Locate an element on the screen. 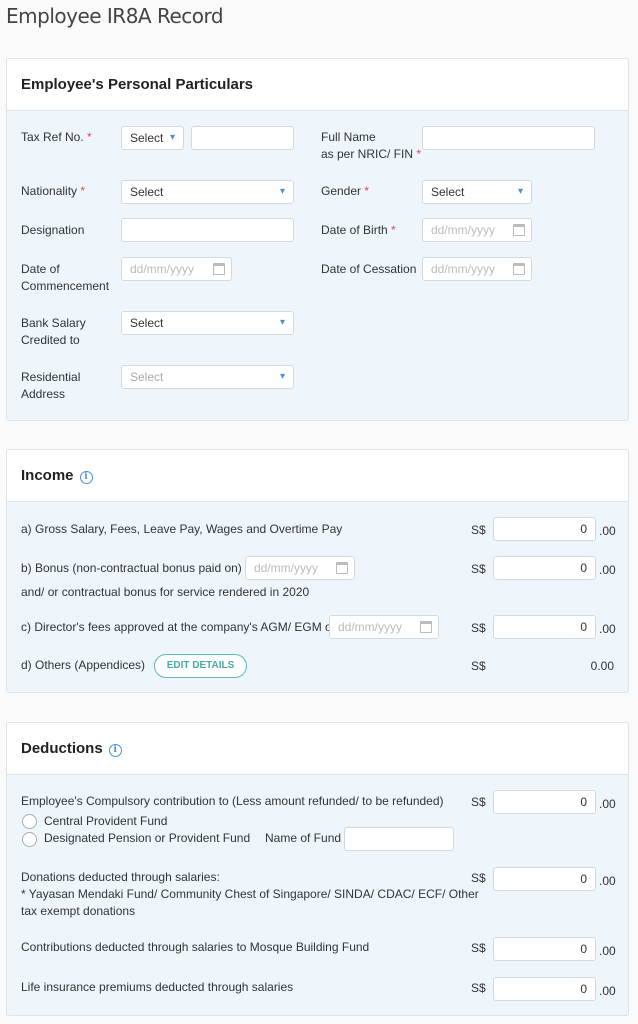 The image size is (638, 1024). designation-label: Designation is located at coordinates (53, 230).